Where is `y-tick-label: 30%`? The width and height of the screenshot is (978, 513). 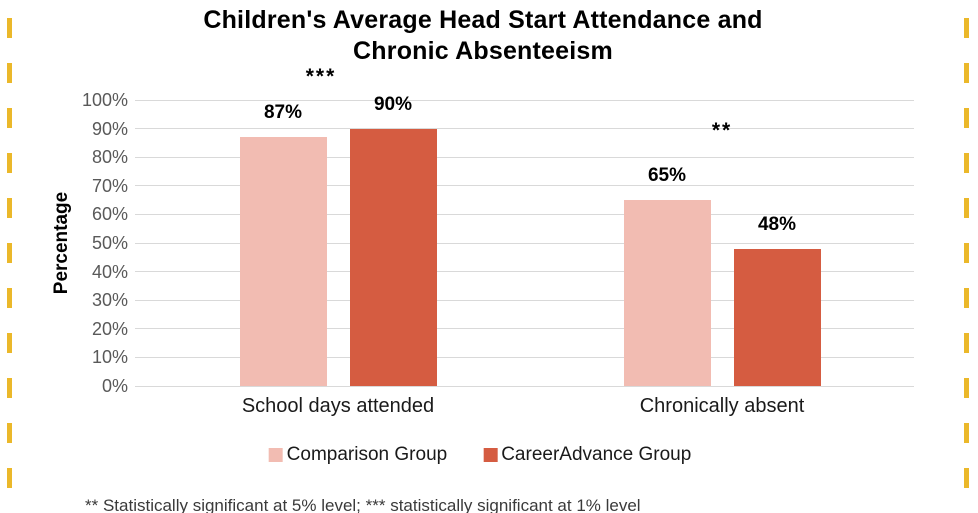 y-tick-label: 30% is located at coordinates (109, 300).